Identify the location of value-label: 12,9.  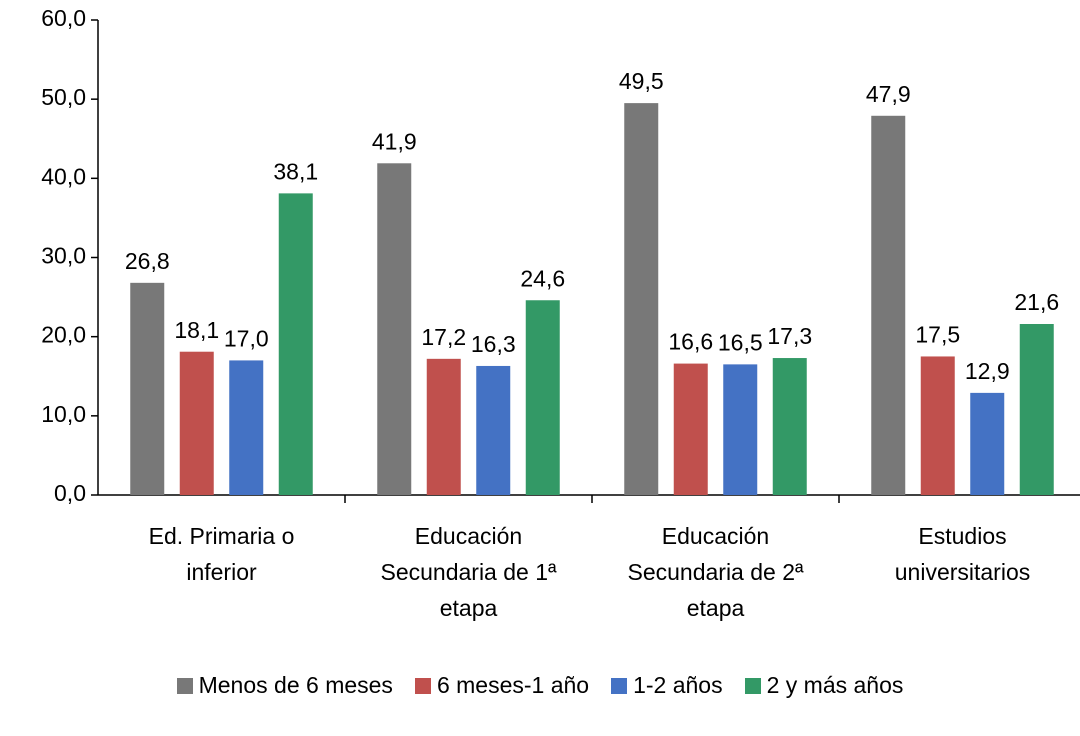
(987, 371).